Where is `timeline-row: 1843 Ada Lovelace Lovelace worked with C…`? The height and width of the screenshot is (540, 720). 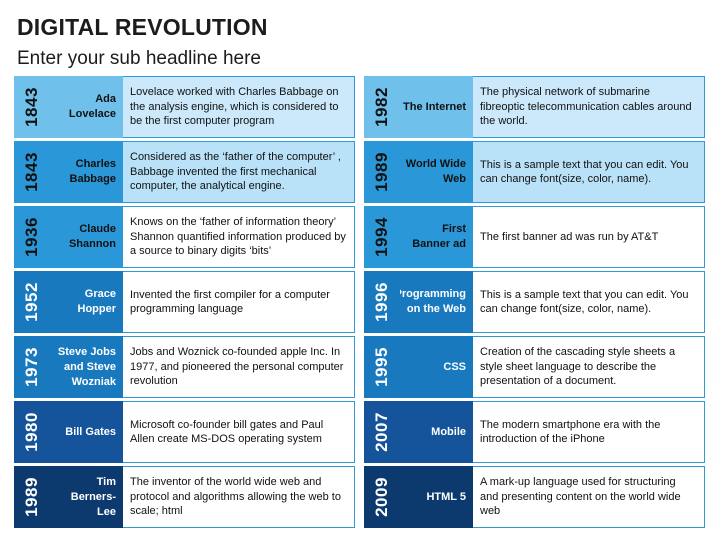
timeline-row: 1843 Ada Lovelace Lovelace worked with C… is located at coordinates (184, 107).